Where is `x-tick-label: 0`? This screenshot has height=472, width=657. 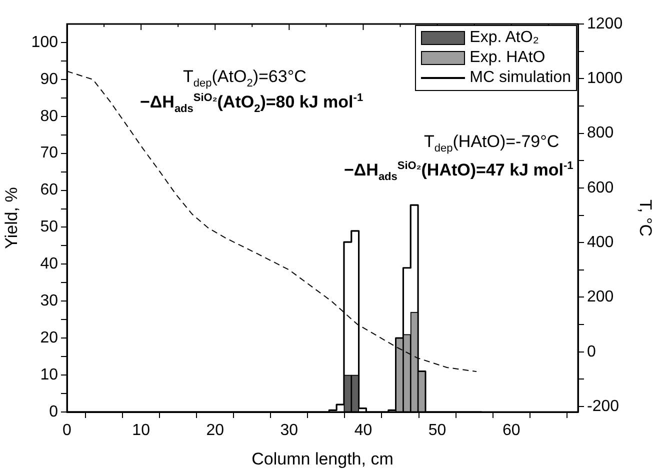 x-tick-label: 0 is located at coordinates (67, 431).